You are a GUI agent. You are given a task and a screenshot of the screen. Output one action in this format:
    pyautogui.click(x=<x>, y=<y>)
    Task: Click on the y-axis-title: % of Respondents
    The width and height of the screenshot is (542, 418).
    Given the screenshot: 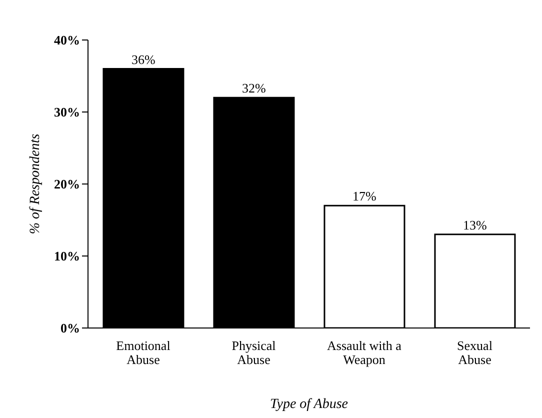 What is the action you would take?
    pyautogui.click(x=35, y=183)
    